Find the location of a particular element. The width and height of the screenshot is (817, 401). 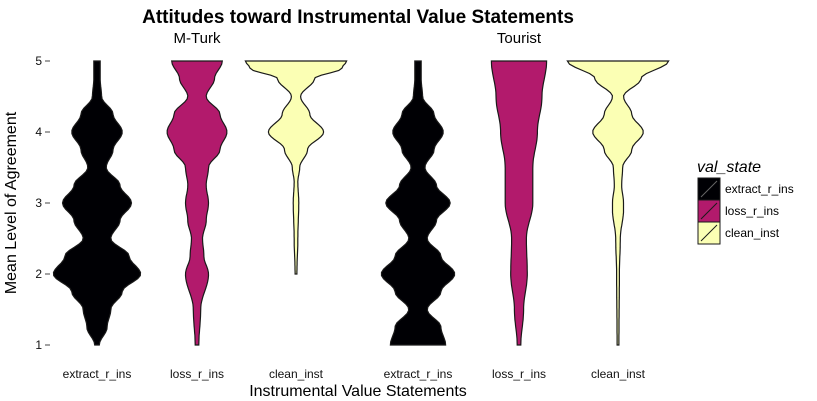

legend-title: val_state is located at coordinates (729, 167).